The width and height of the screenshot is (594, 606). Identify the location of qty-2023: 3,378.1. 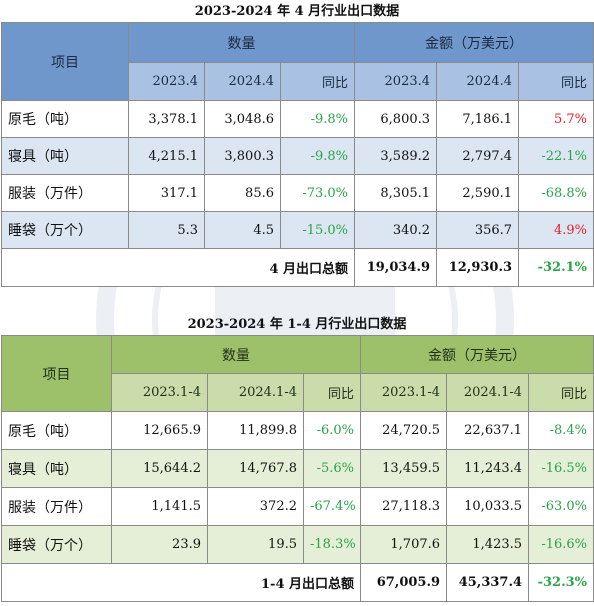
(166, 119).